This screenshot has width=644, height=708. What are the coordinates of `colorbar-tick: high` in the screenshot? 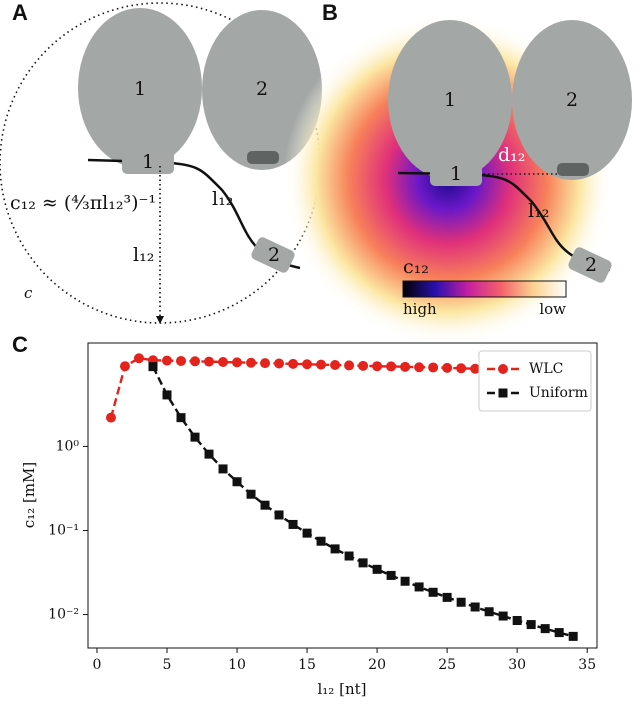 It's located at (420, 309).